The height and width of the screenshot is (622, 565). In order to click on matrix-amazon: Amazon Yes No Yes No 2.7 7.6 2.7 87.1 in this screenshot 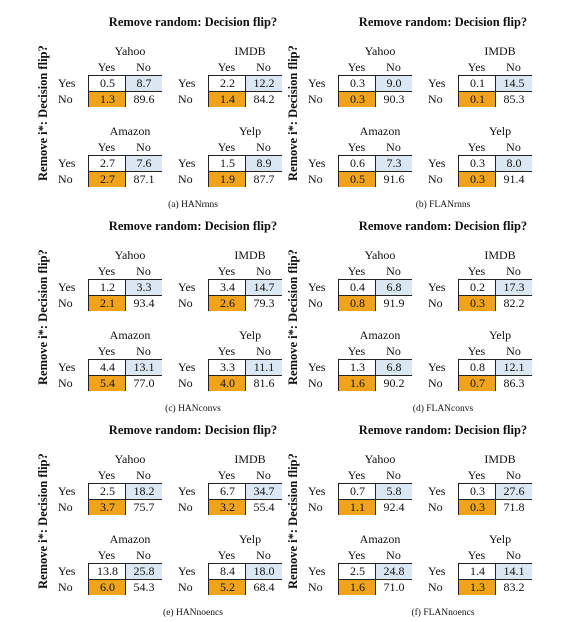, I will do `click(123, 159)`.